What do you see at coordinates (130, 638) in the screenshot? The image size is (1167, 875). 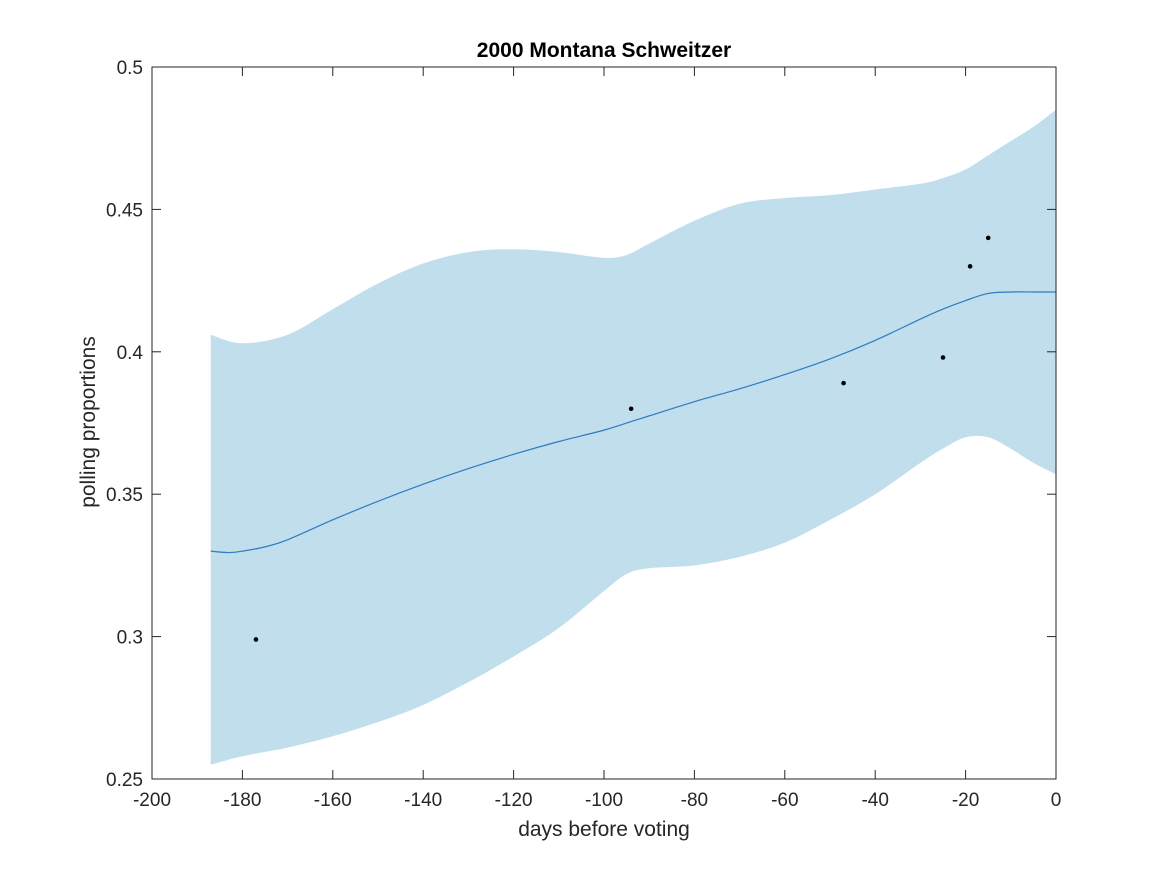 I see `y-tick-label: 0.3` at bounding box center [130, 638].